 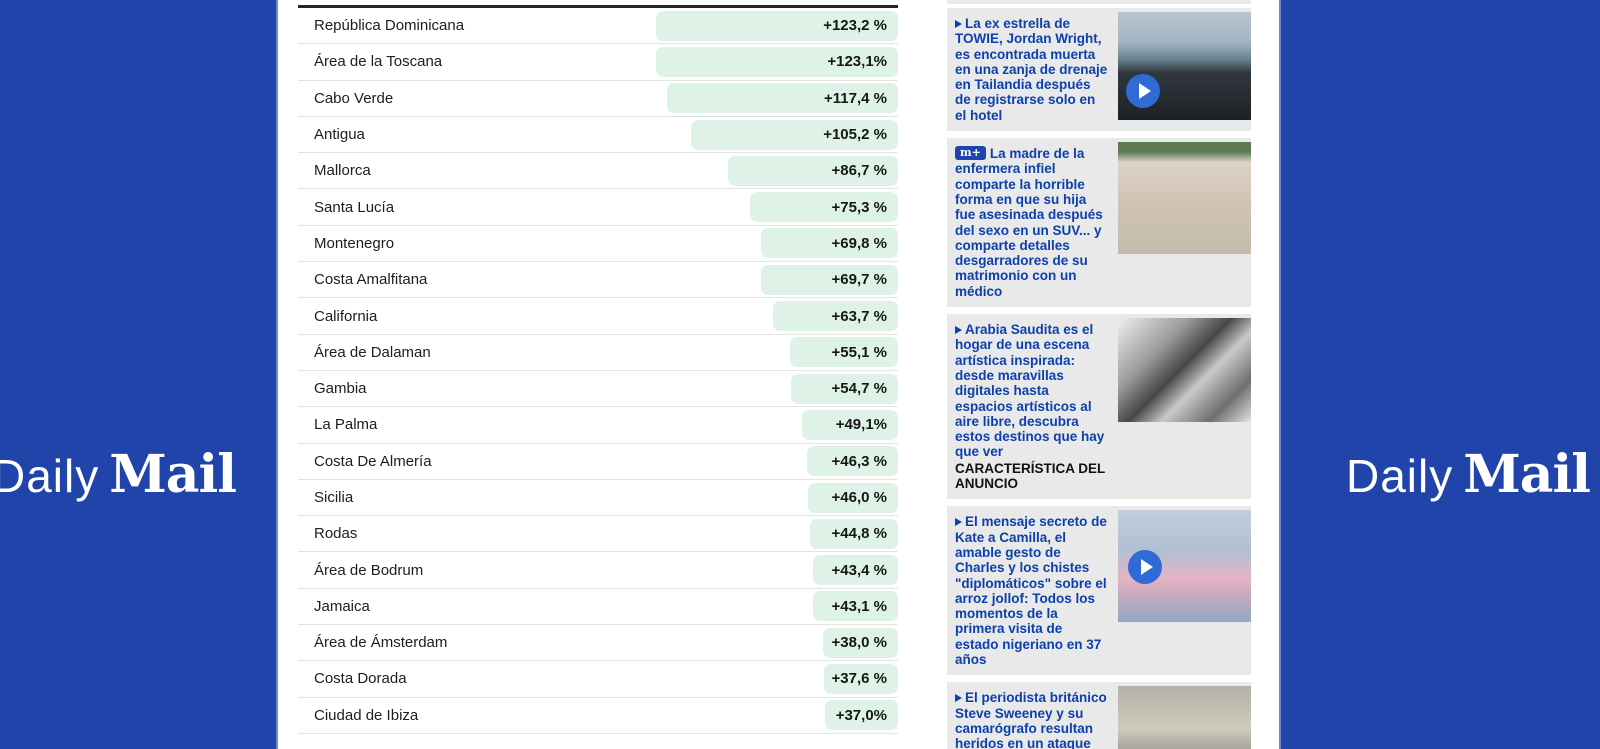 I want to click on destination-label: La Palma, so click(x=346, y=425).